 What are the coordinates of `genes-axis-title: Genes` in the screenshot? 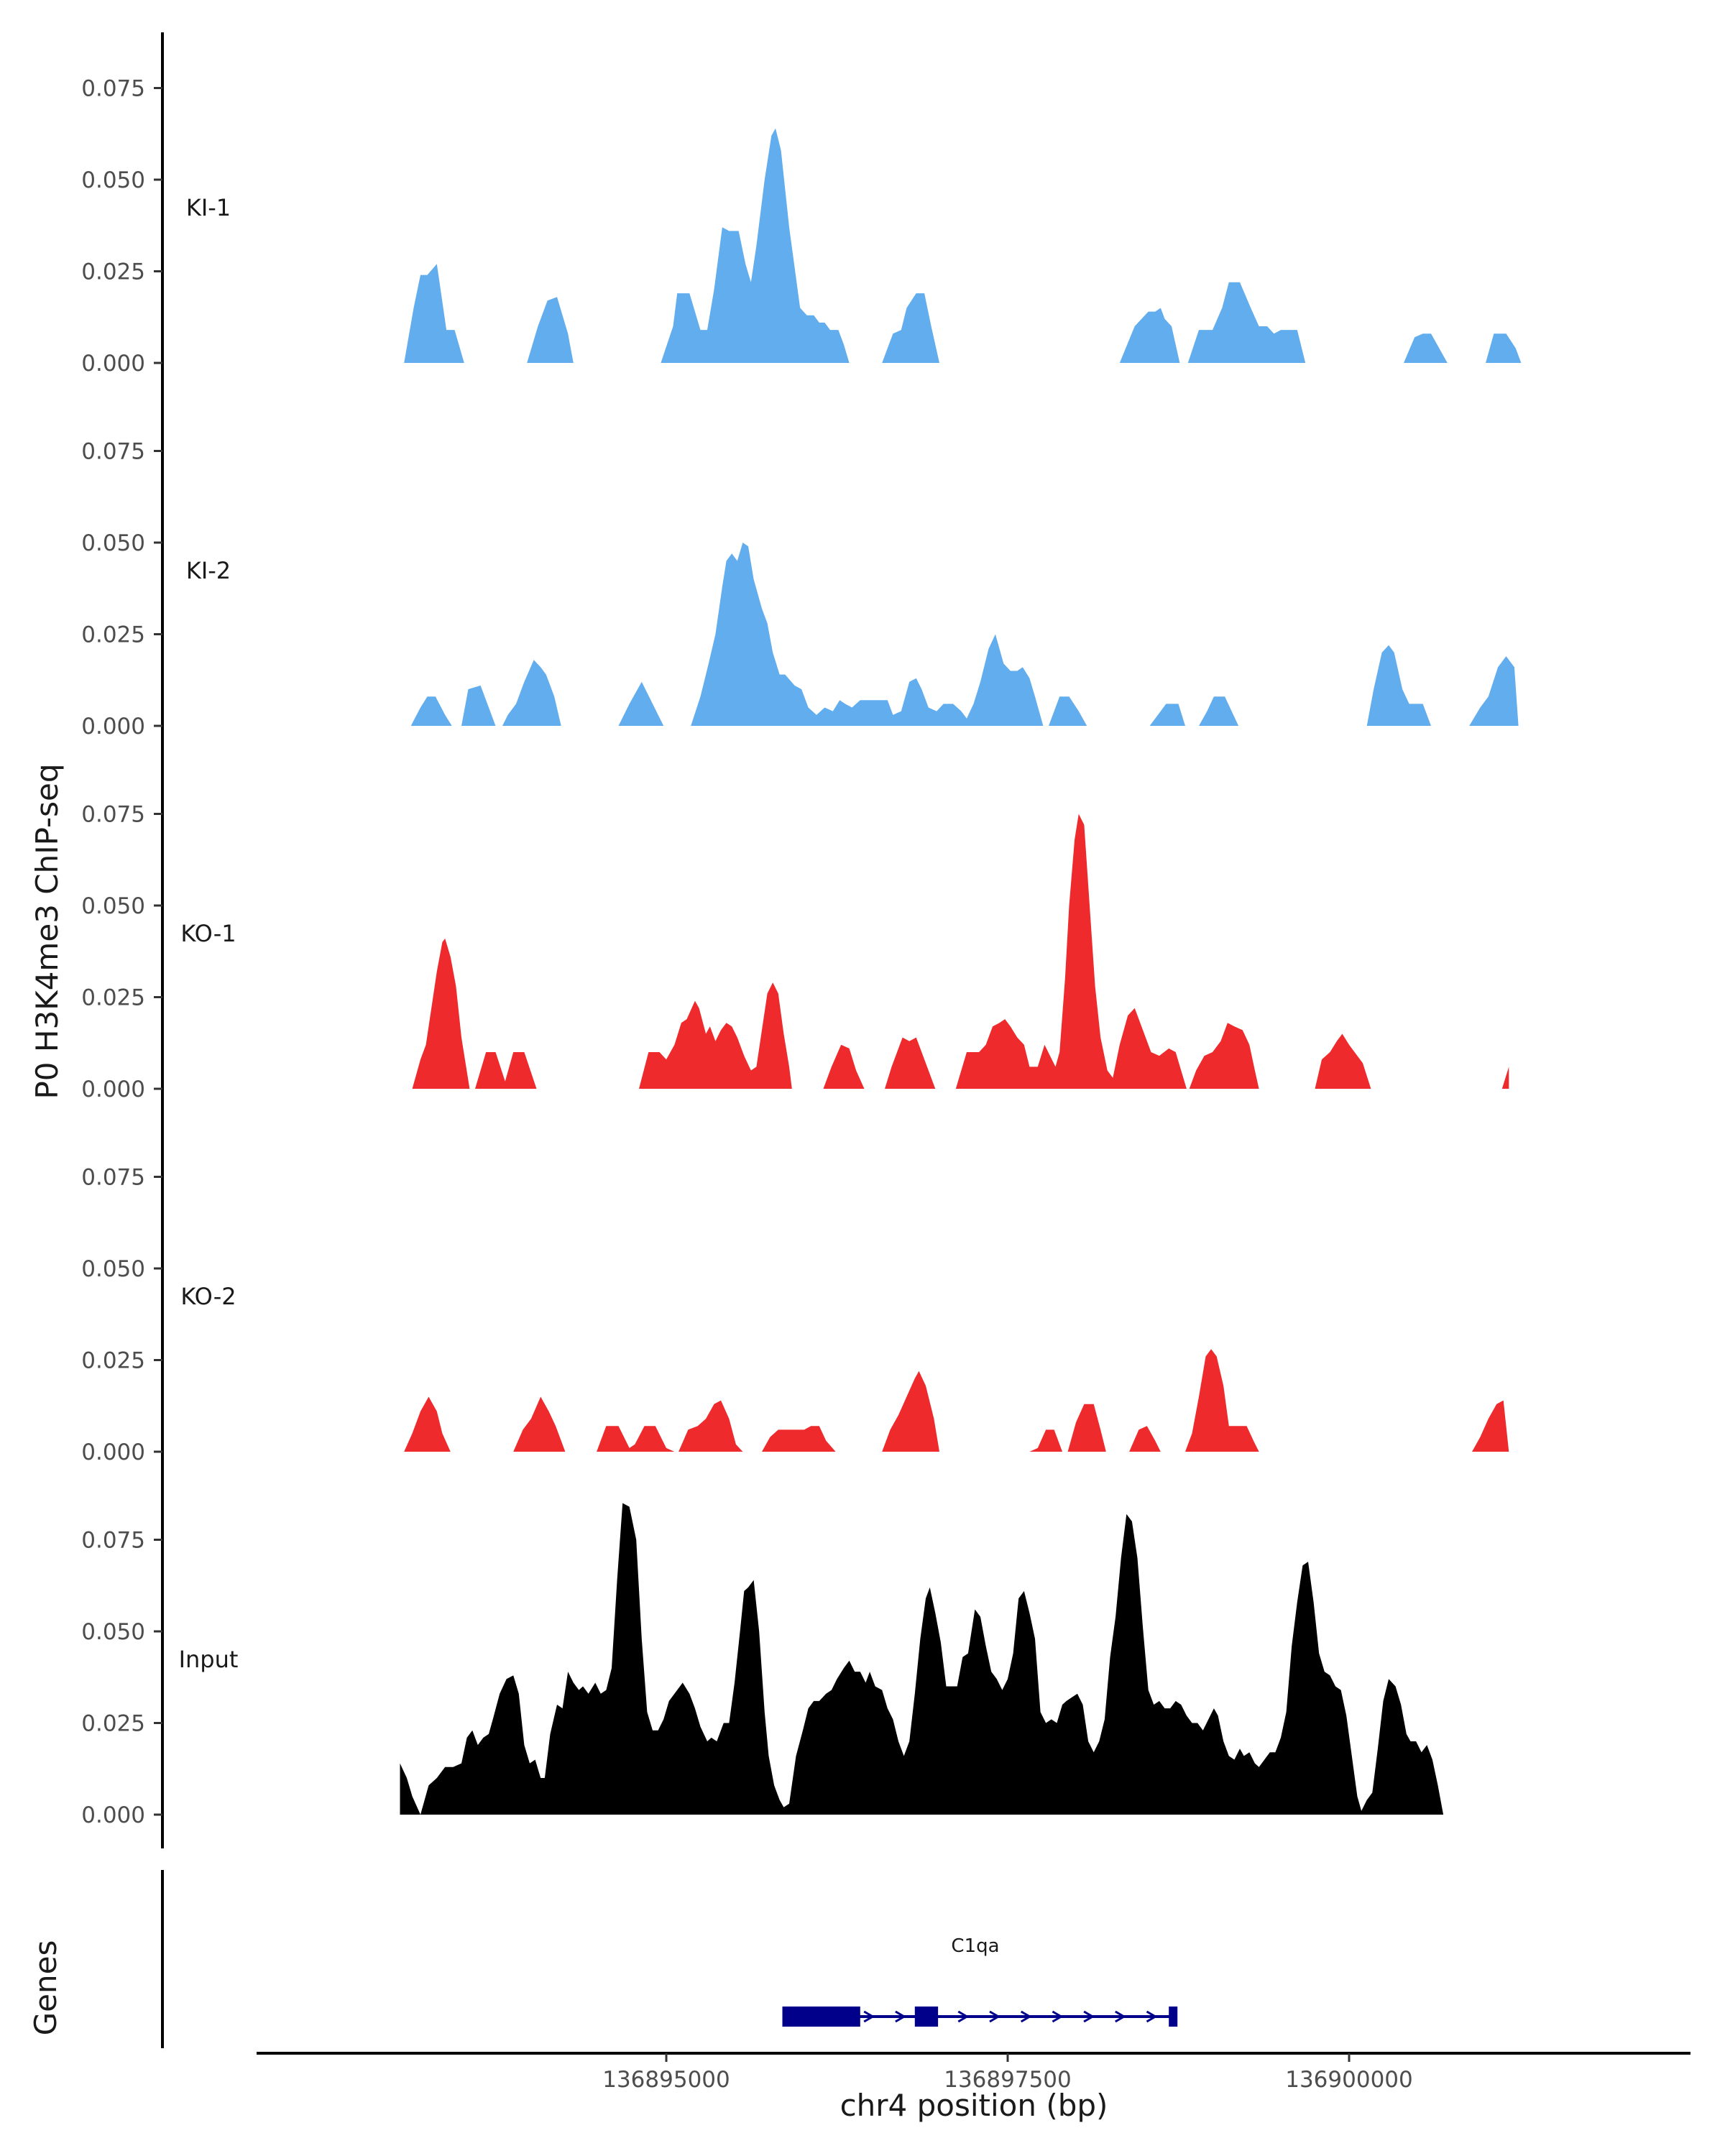 It's located at (45, 1988).